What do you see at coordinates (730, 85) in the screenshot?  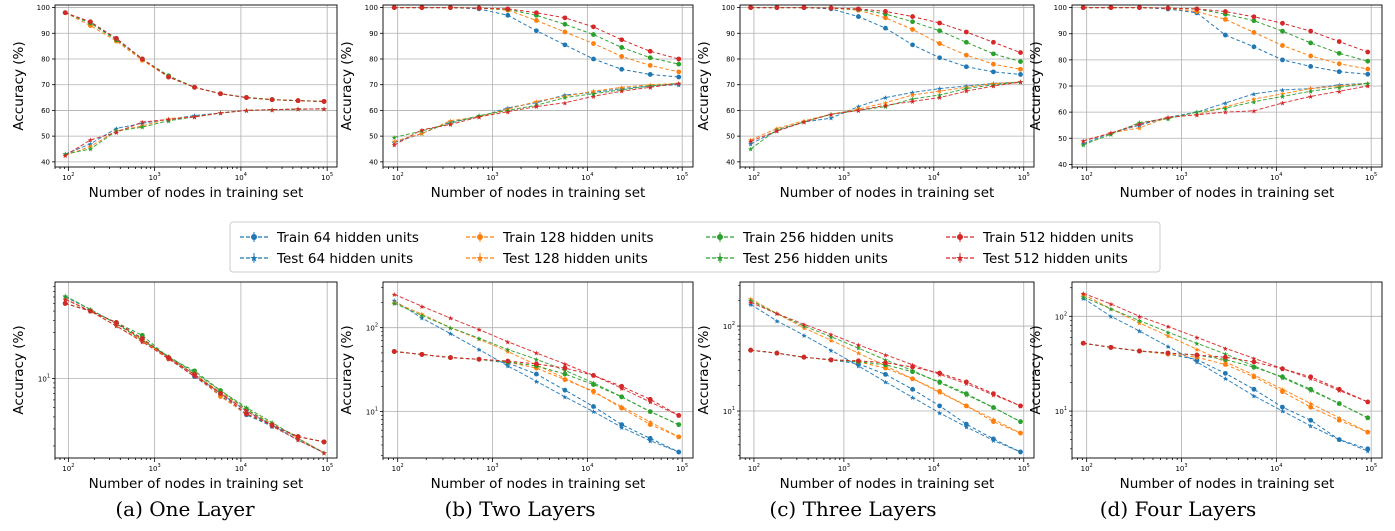 I see `y-tick-label: 70` at bounding box center [730, 85].